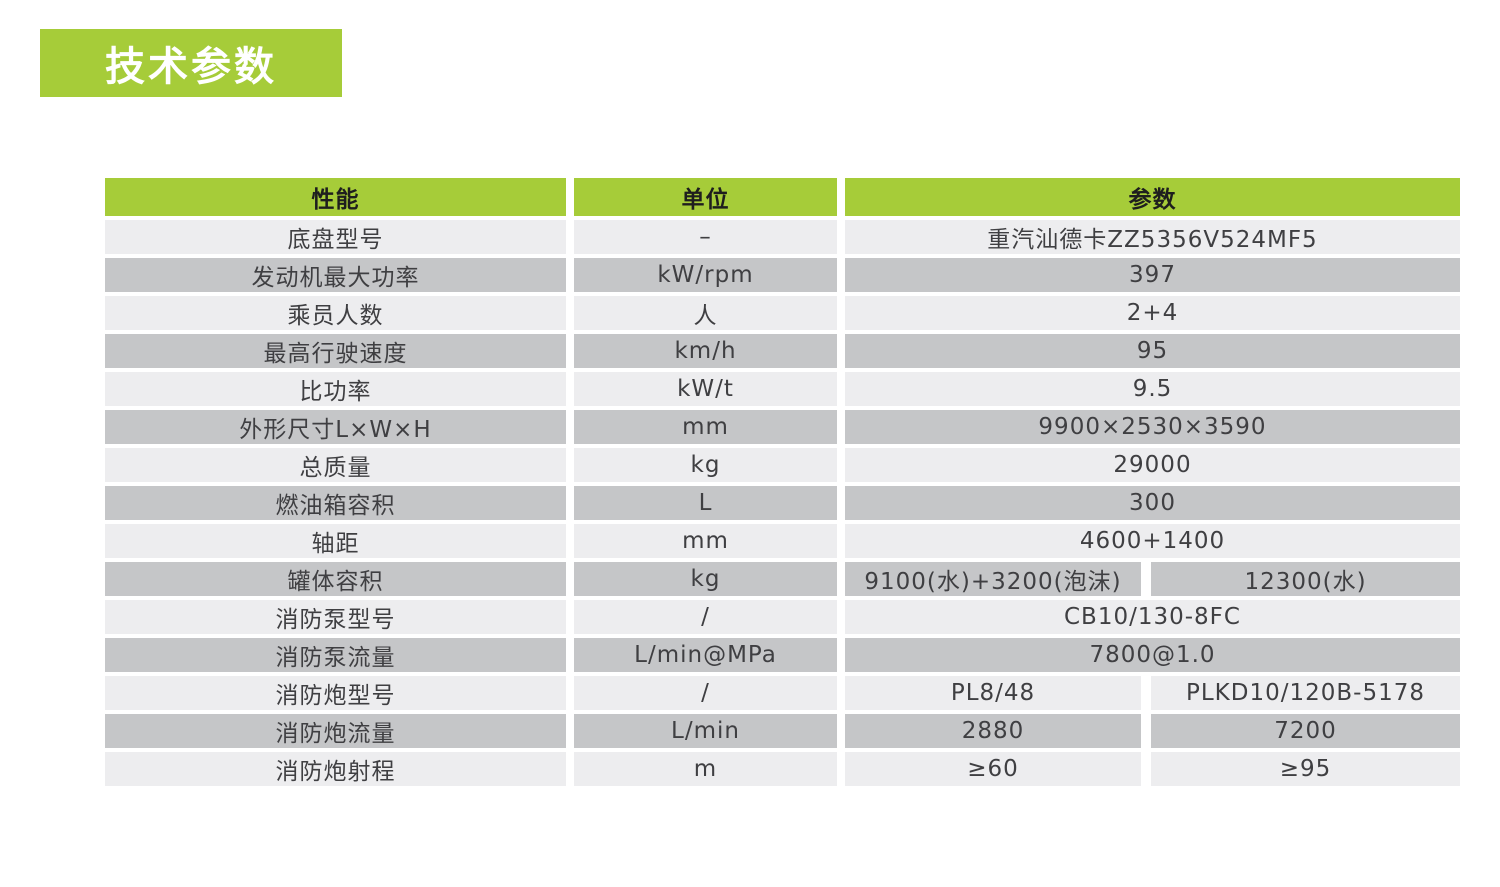 The image size is (1500, 887). I want to click on row-value-right: 7200, so click(1300, 729).